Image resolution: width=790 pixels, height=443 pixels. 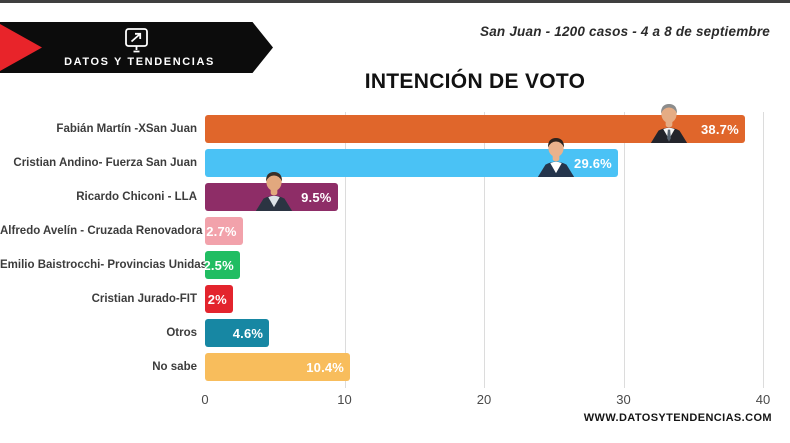 I want to click on website-url: WWW.DATOSYTENDENCIAS.COM, so click(x=677, y=418).